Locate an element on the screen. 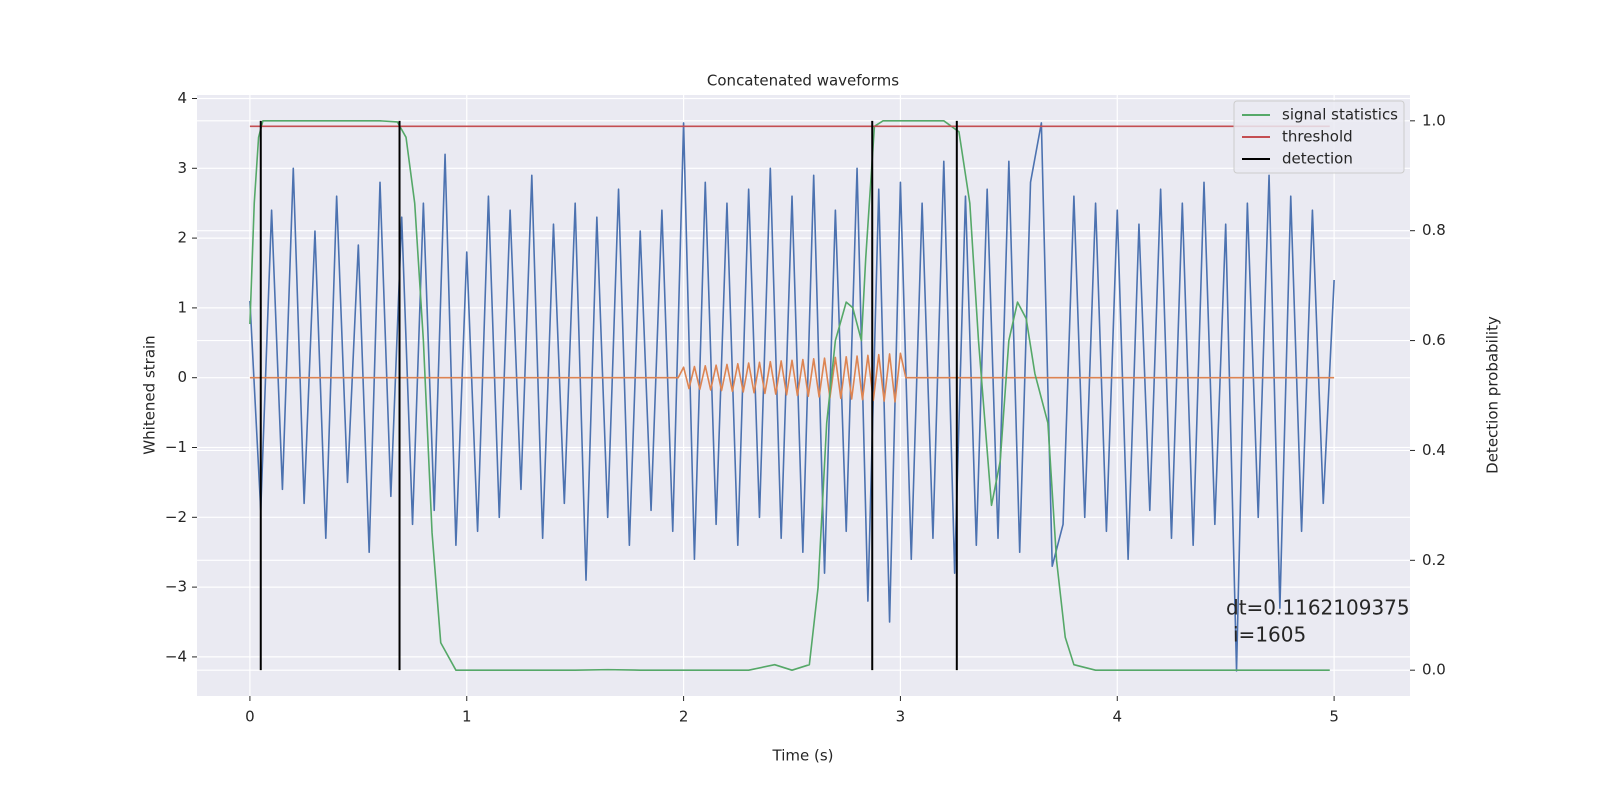 This screenshot has height=800, width=1600. x-tick-label: 2 is located at coordinates (684, 717).